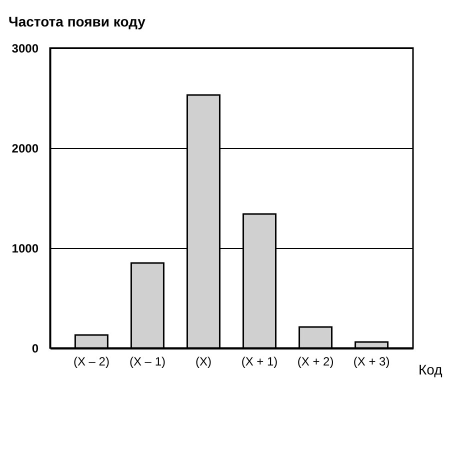 The height and width of the screenshot is (451, 467). I want to click on y-axis-title: Частота появи коду, so click(77, 22).